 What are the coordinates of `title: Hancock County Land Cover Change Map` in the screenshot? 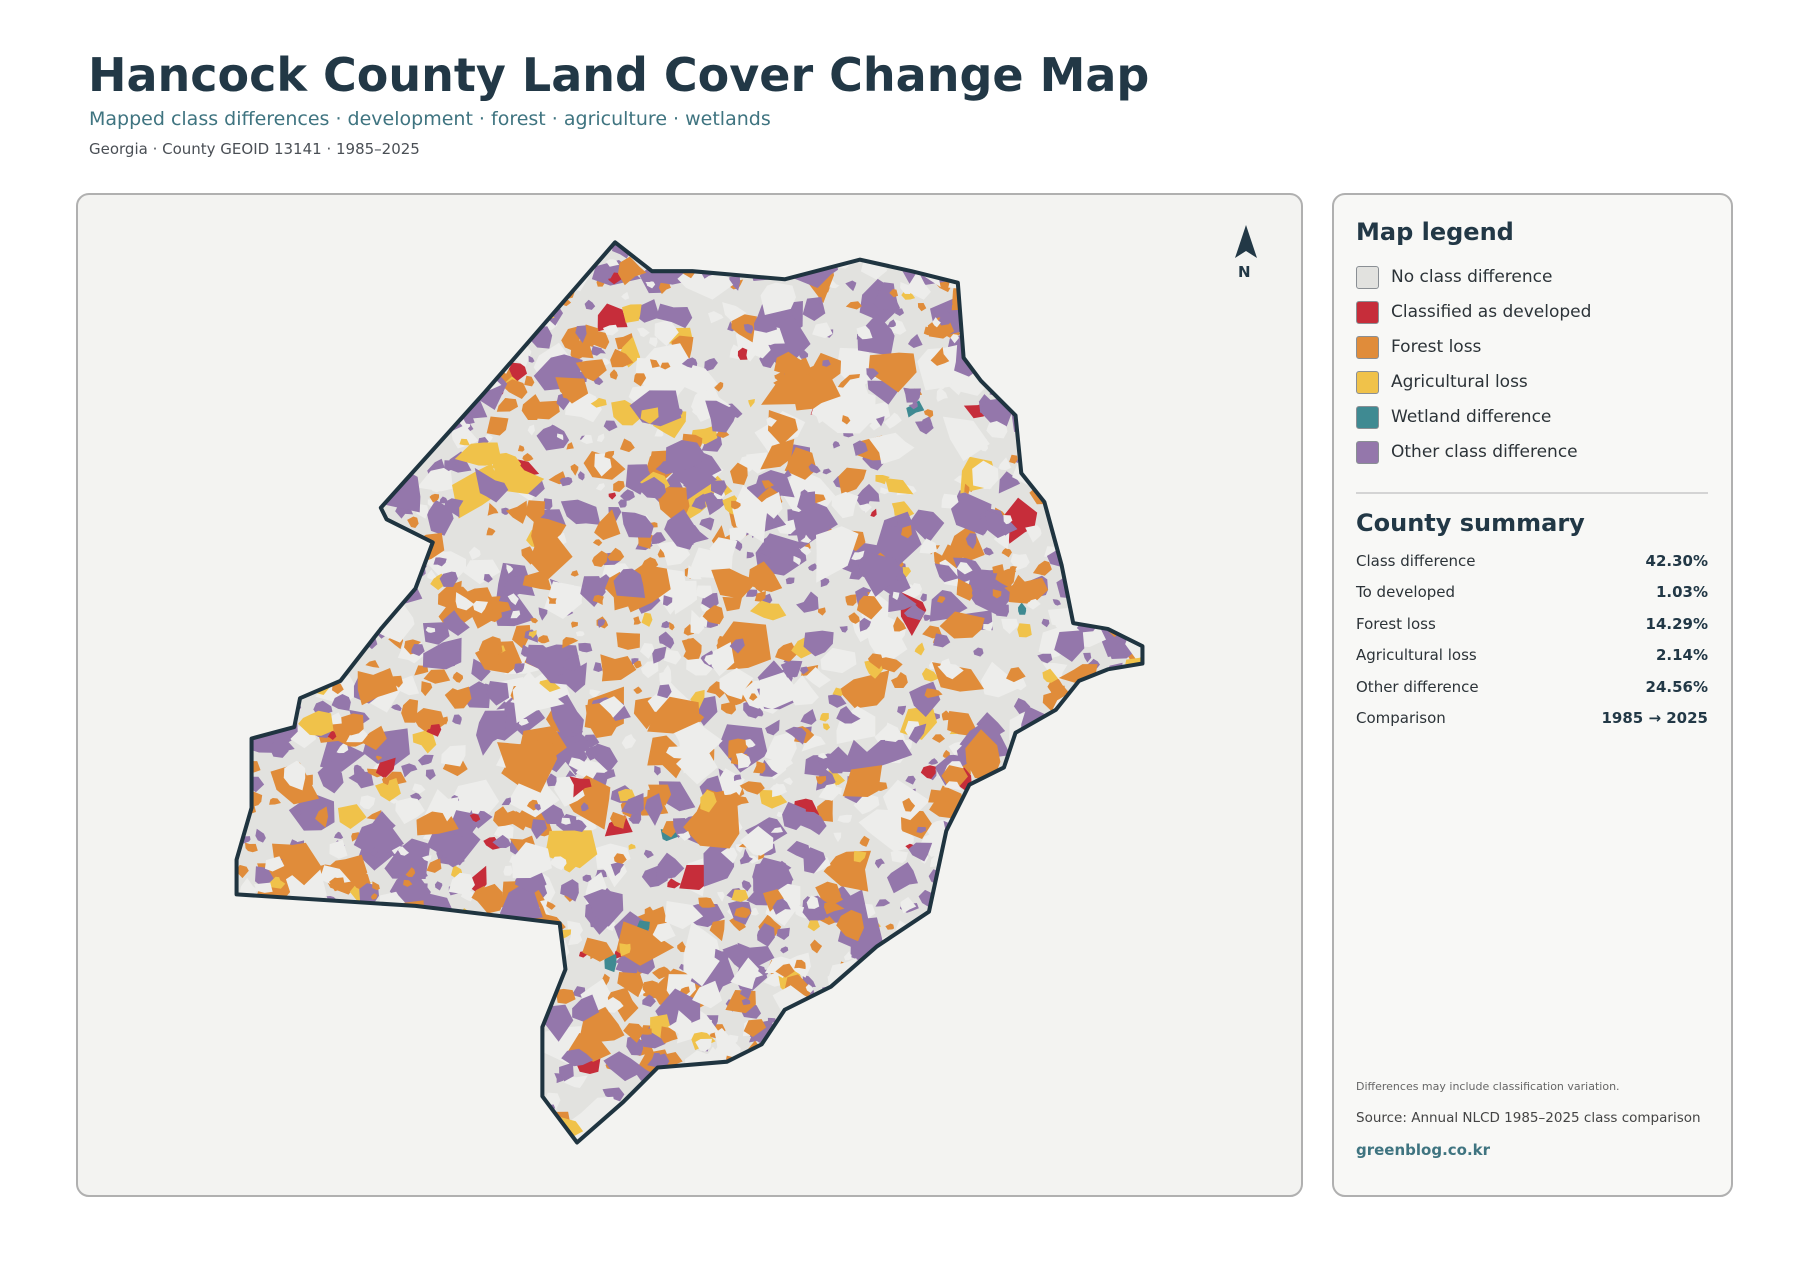 It's located at (619, 75).